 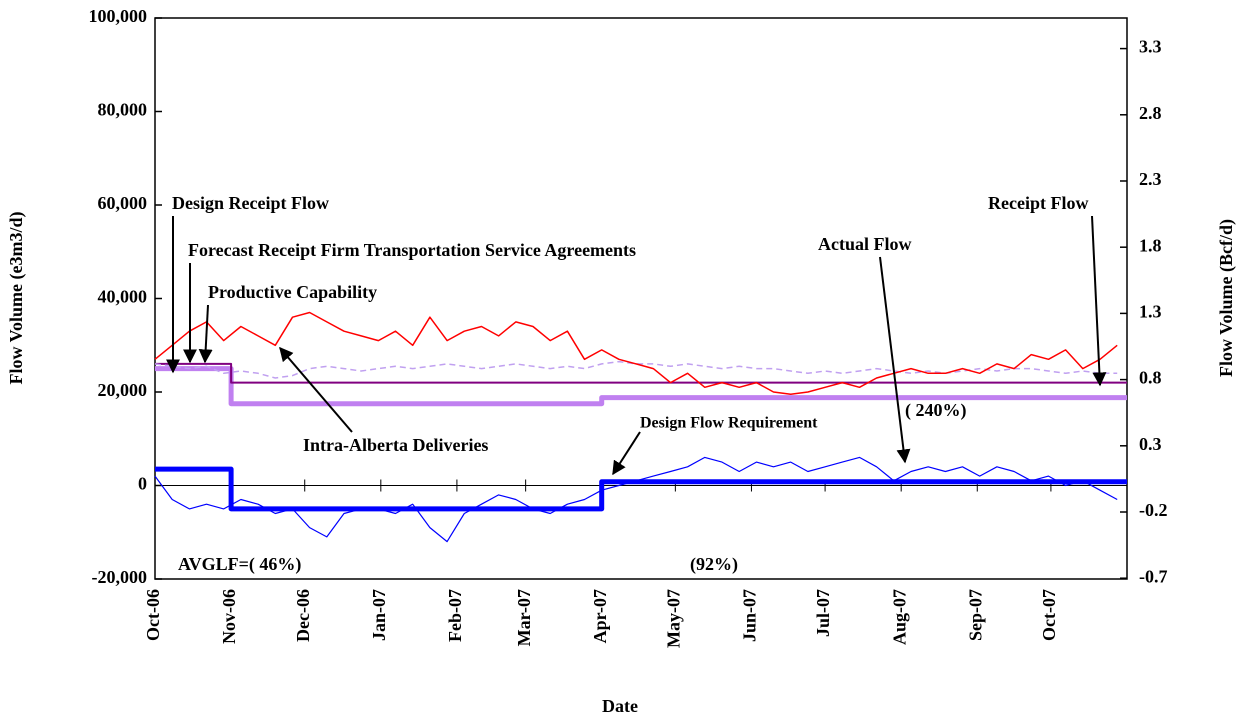 What do you see at coordinates (1150, 444) in the screenshot?
I see `y2-tick-label: 0.3` at bounding box center [1150, 444].